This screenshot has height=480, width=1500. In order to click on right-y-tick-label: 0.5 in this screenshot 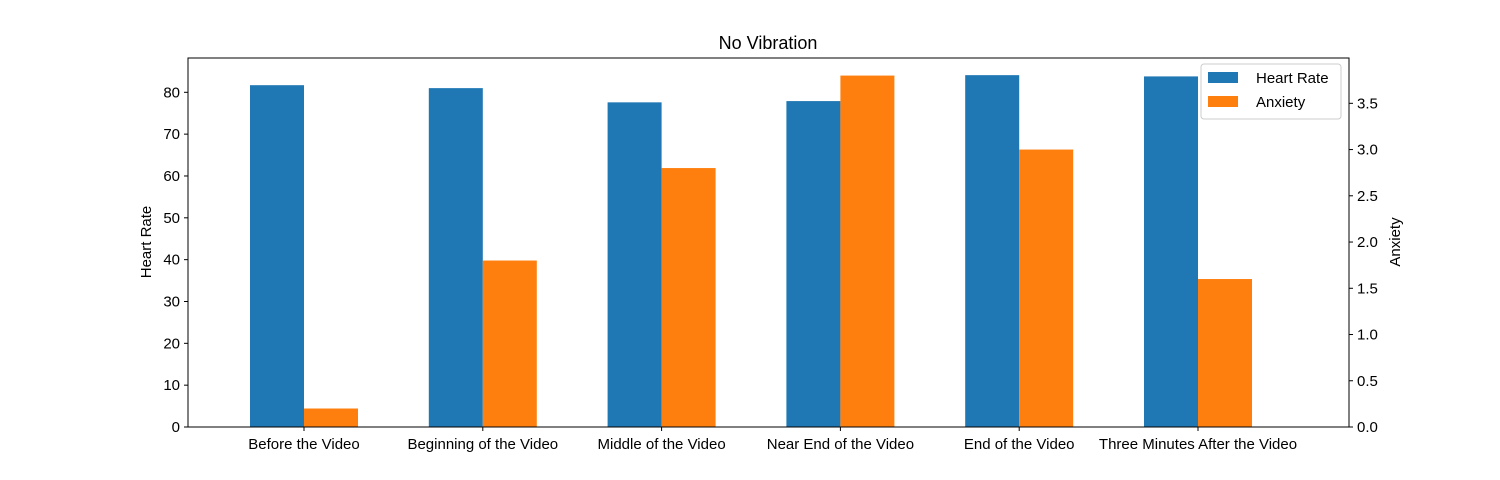, I will do `click(1367, 381)`.